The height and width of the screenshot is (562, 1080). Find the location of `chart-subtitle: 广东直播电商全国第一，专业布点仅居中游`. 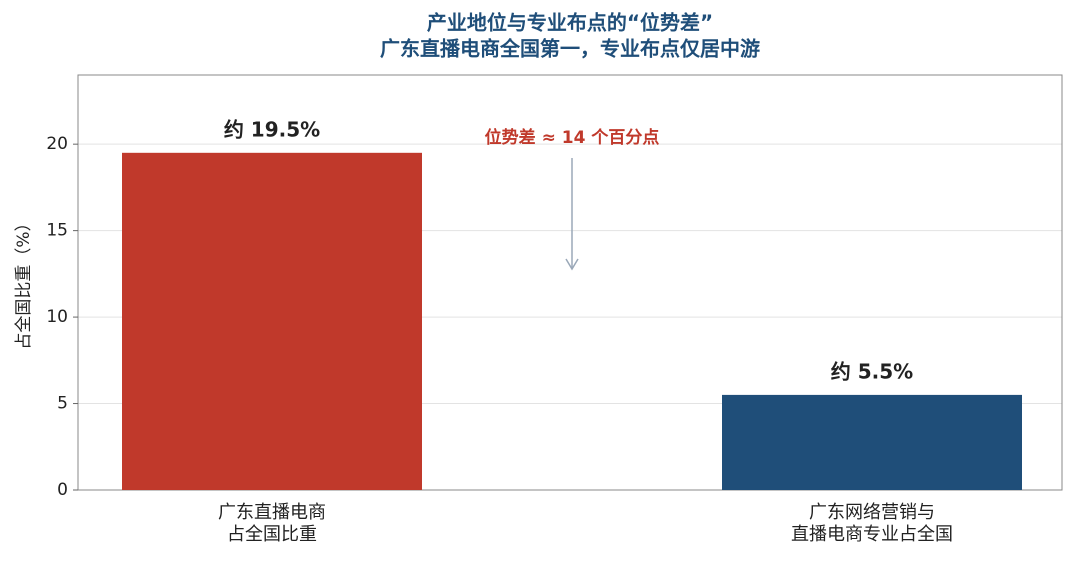

chart-subtitle: 广东直播电商全国第一，专业布点仅居中游 is located at coordinates (570, 49).